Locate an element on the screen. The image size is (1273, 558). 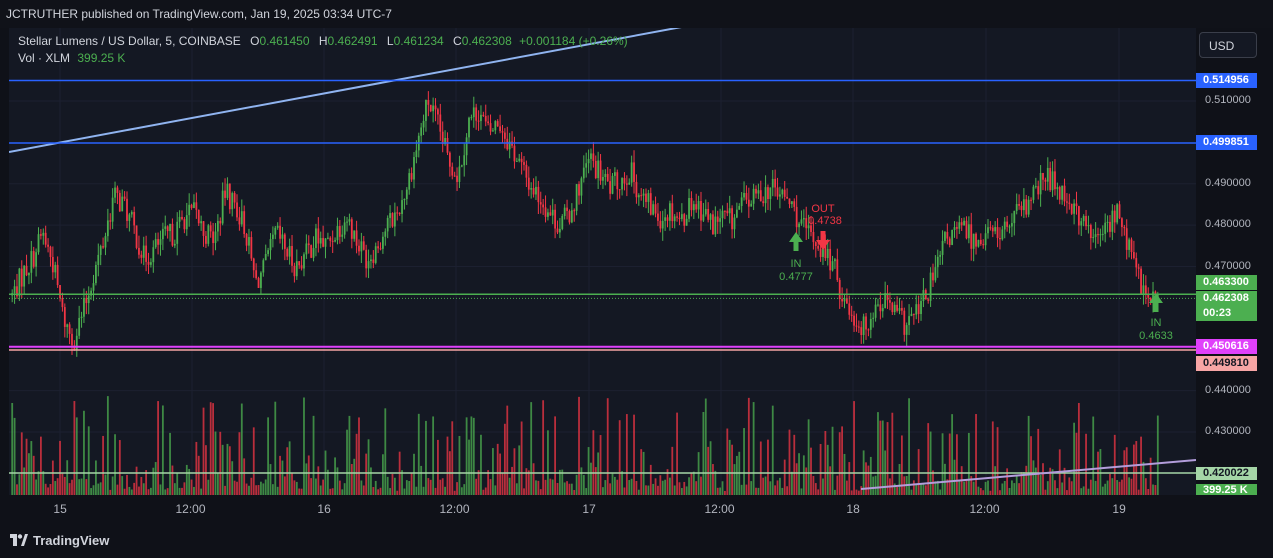
legend-volume-label: Vol · XLM is located at coordinates (44, 58).